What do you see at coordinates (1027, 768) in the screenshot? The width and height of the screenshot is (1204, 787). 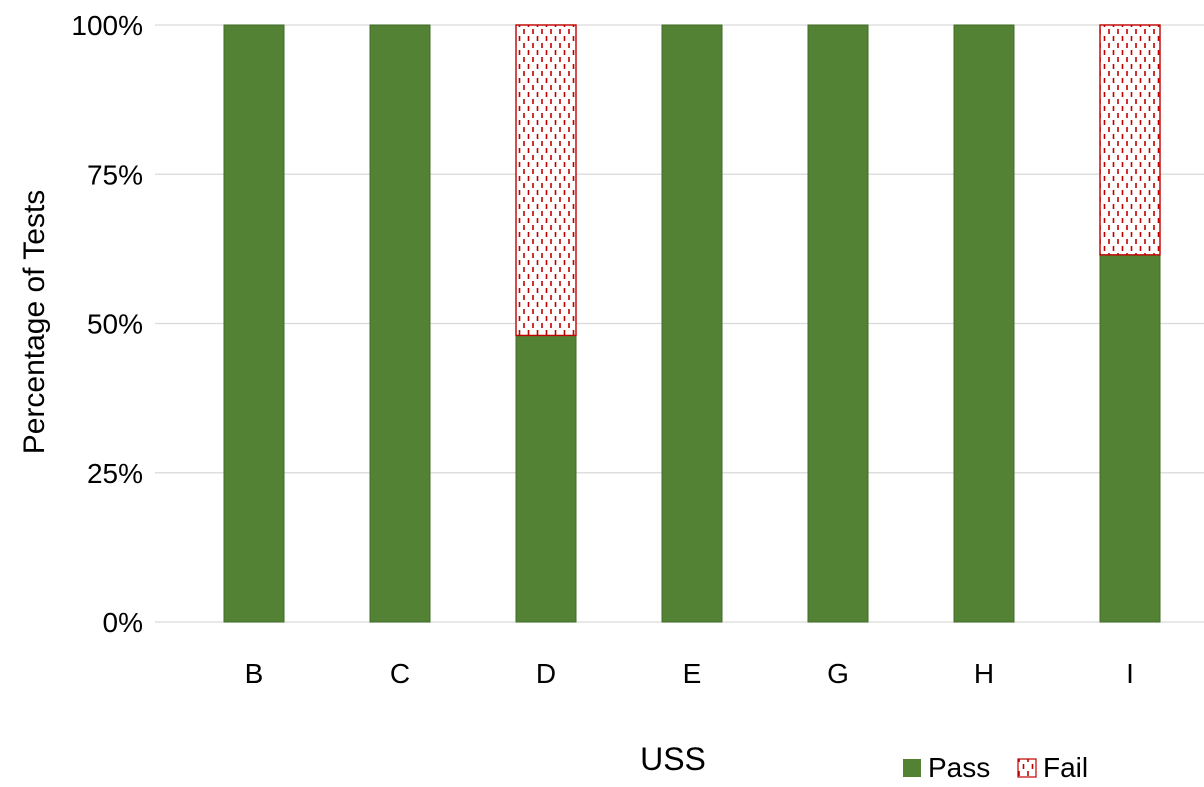 I see `legend-swatch-fail` at bounding box center [1027, 768].